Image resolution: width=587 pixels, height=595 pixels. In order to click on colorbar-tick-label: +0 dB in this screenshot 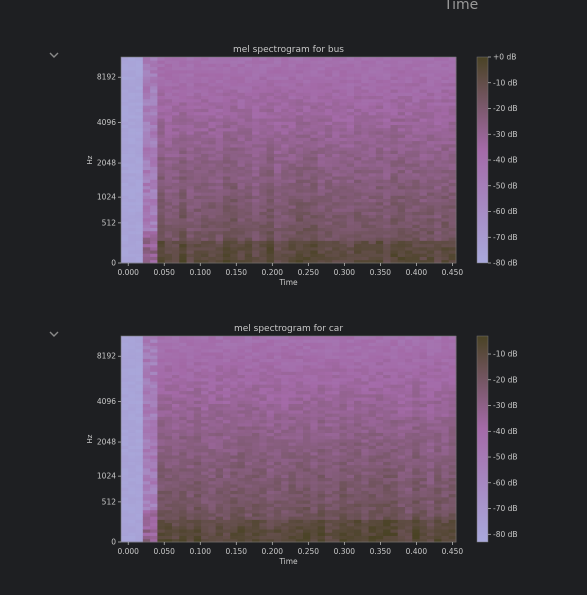, I will do `click(504, 57)`.